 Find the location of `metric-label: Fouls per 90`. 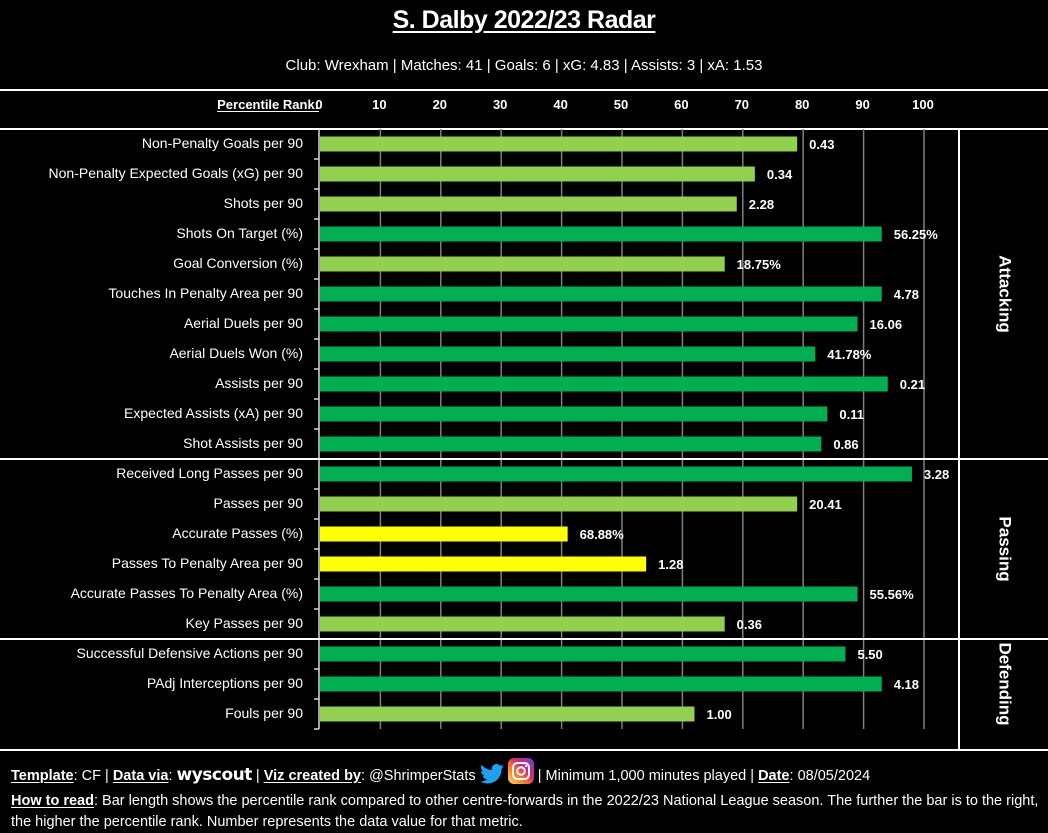

metric-label: Fouls per 90 is located at coordinates (264, 713).